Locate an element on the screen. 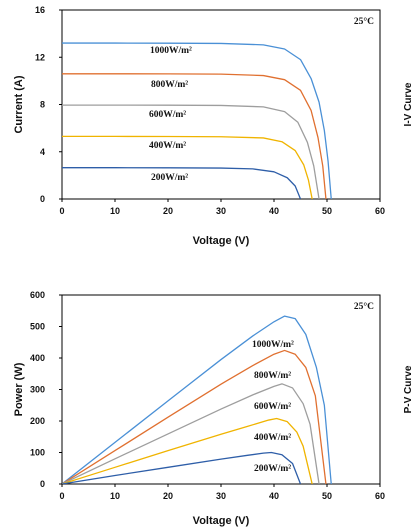 The height and width of the screenshot is (532, 420). pv-series-label-0: 1000W/m² is located at coordinates (273, 345).